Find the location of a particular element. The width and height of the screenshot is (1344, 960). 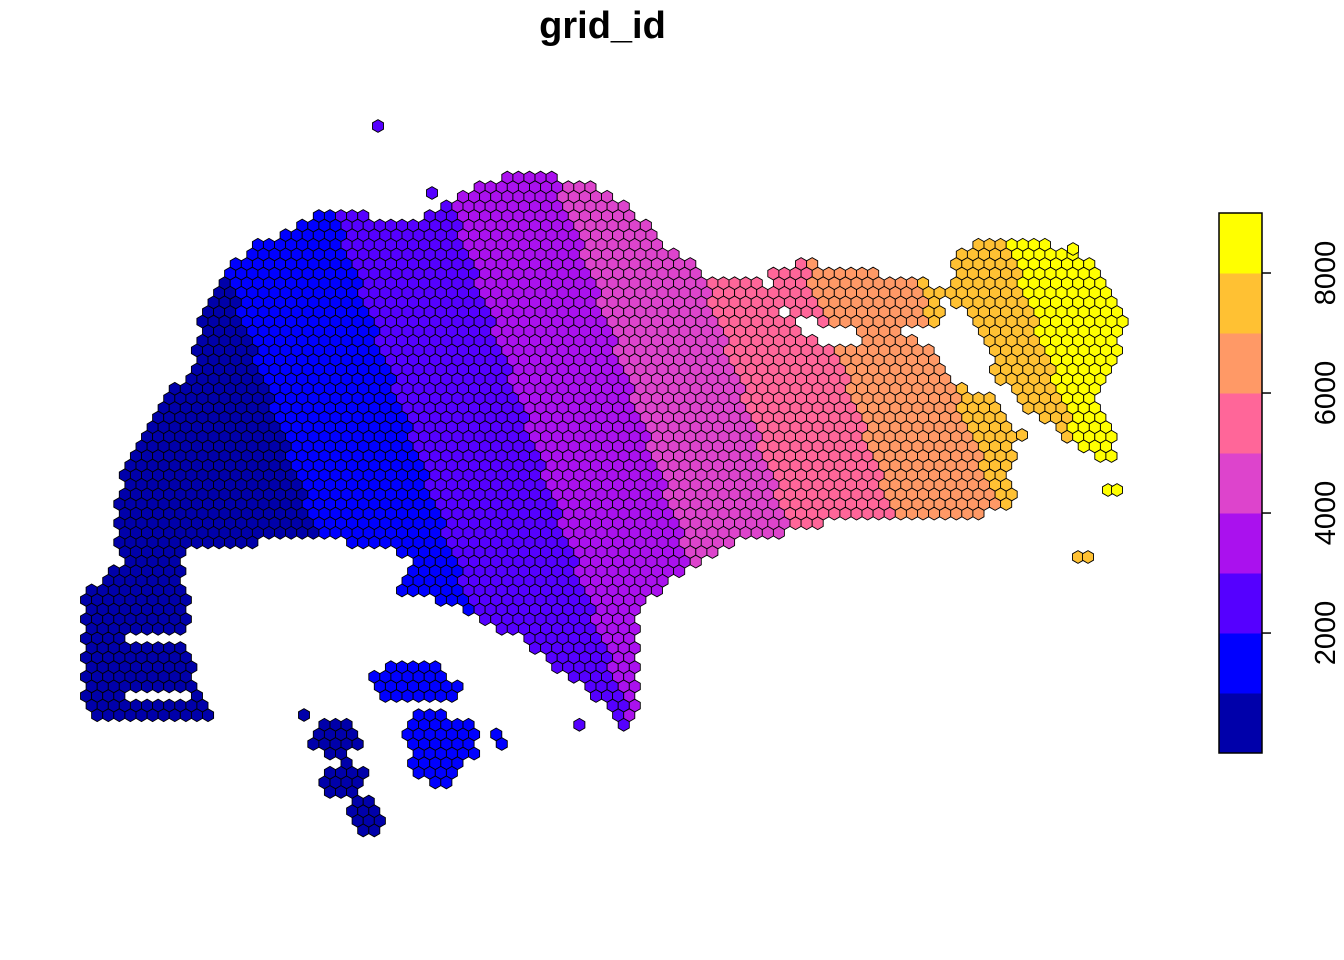

legend-color-bar is located at coordinates (1240, 483).